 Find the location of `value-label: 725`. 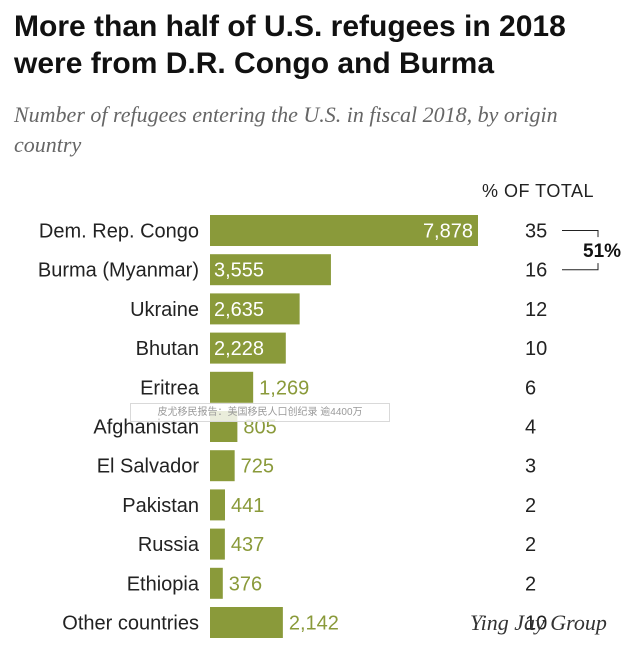

value-label: 725 is located at coordinates (257, 467).